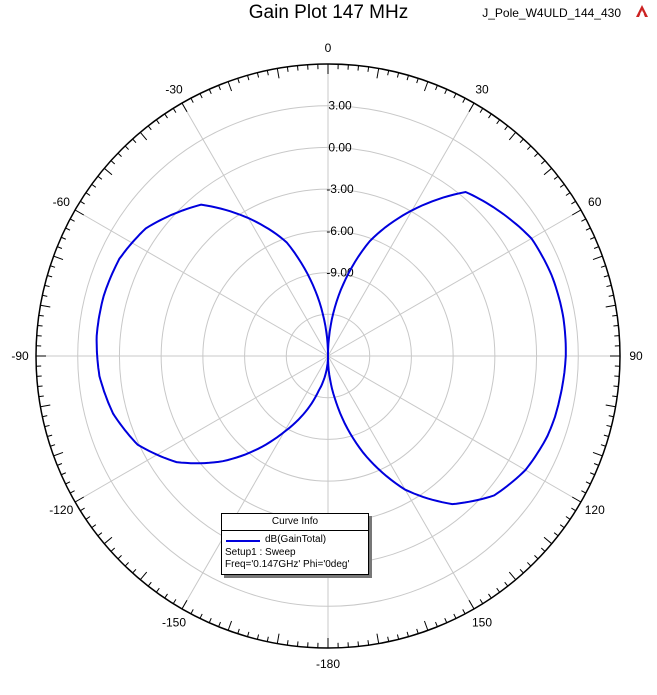 The width and height of the screenshot is (657, 695). What do you see at coordinates (20, 356) in the screenshot?
I see `angle-label: -90` at bounding box center [20, 356].